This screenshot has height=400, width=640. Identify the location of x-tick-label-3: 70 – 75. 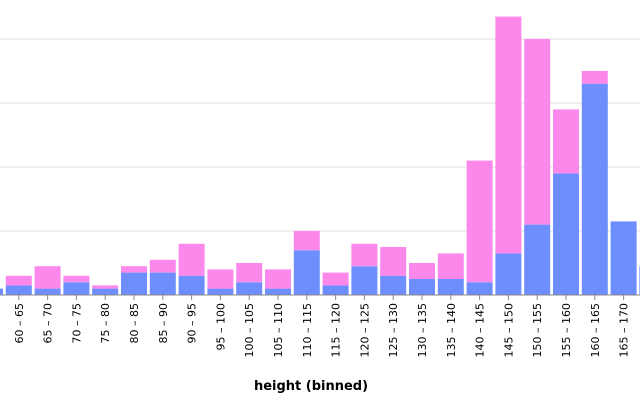
(76, 323).